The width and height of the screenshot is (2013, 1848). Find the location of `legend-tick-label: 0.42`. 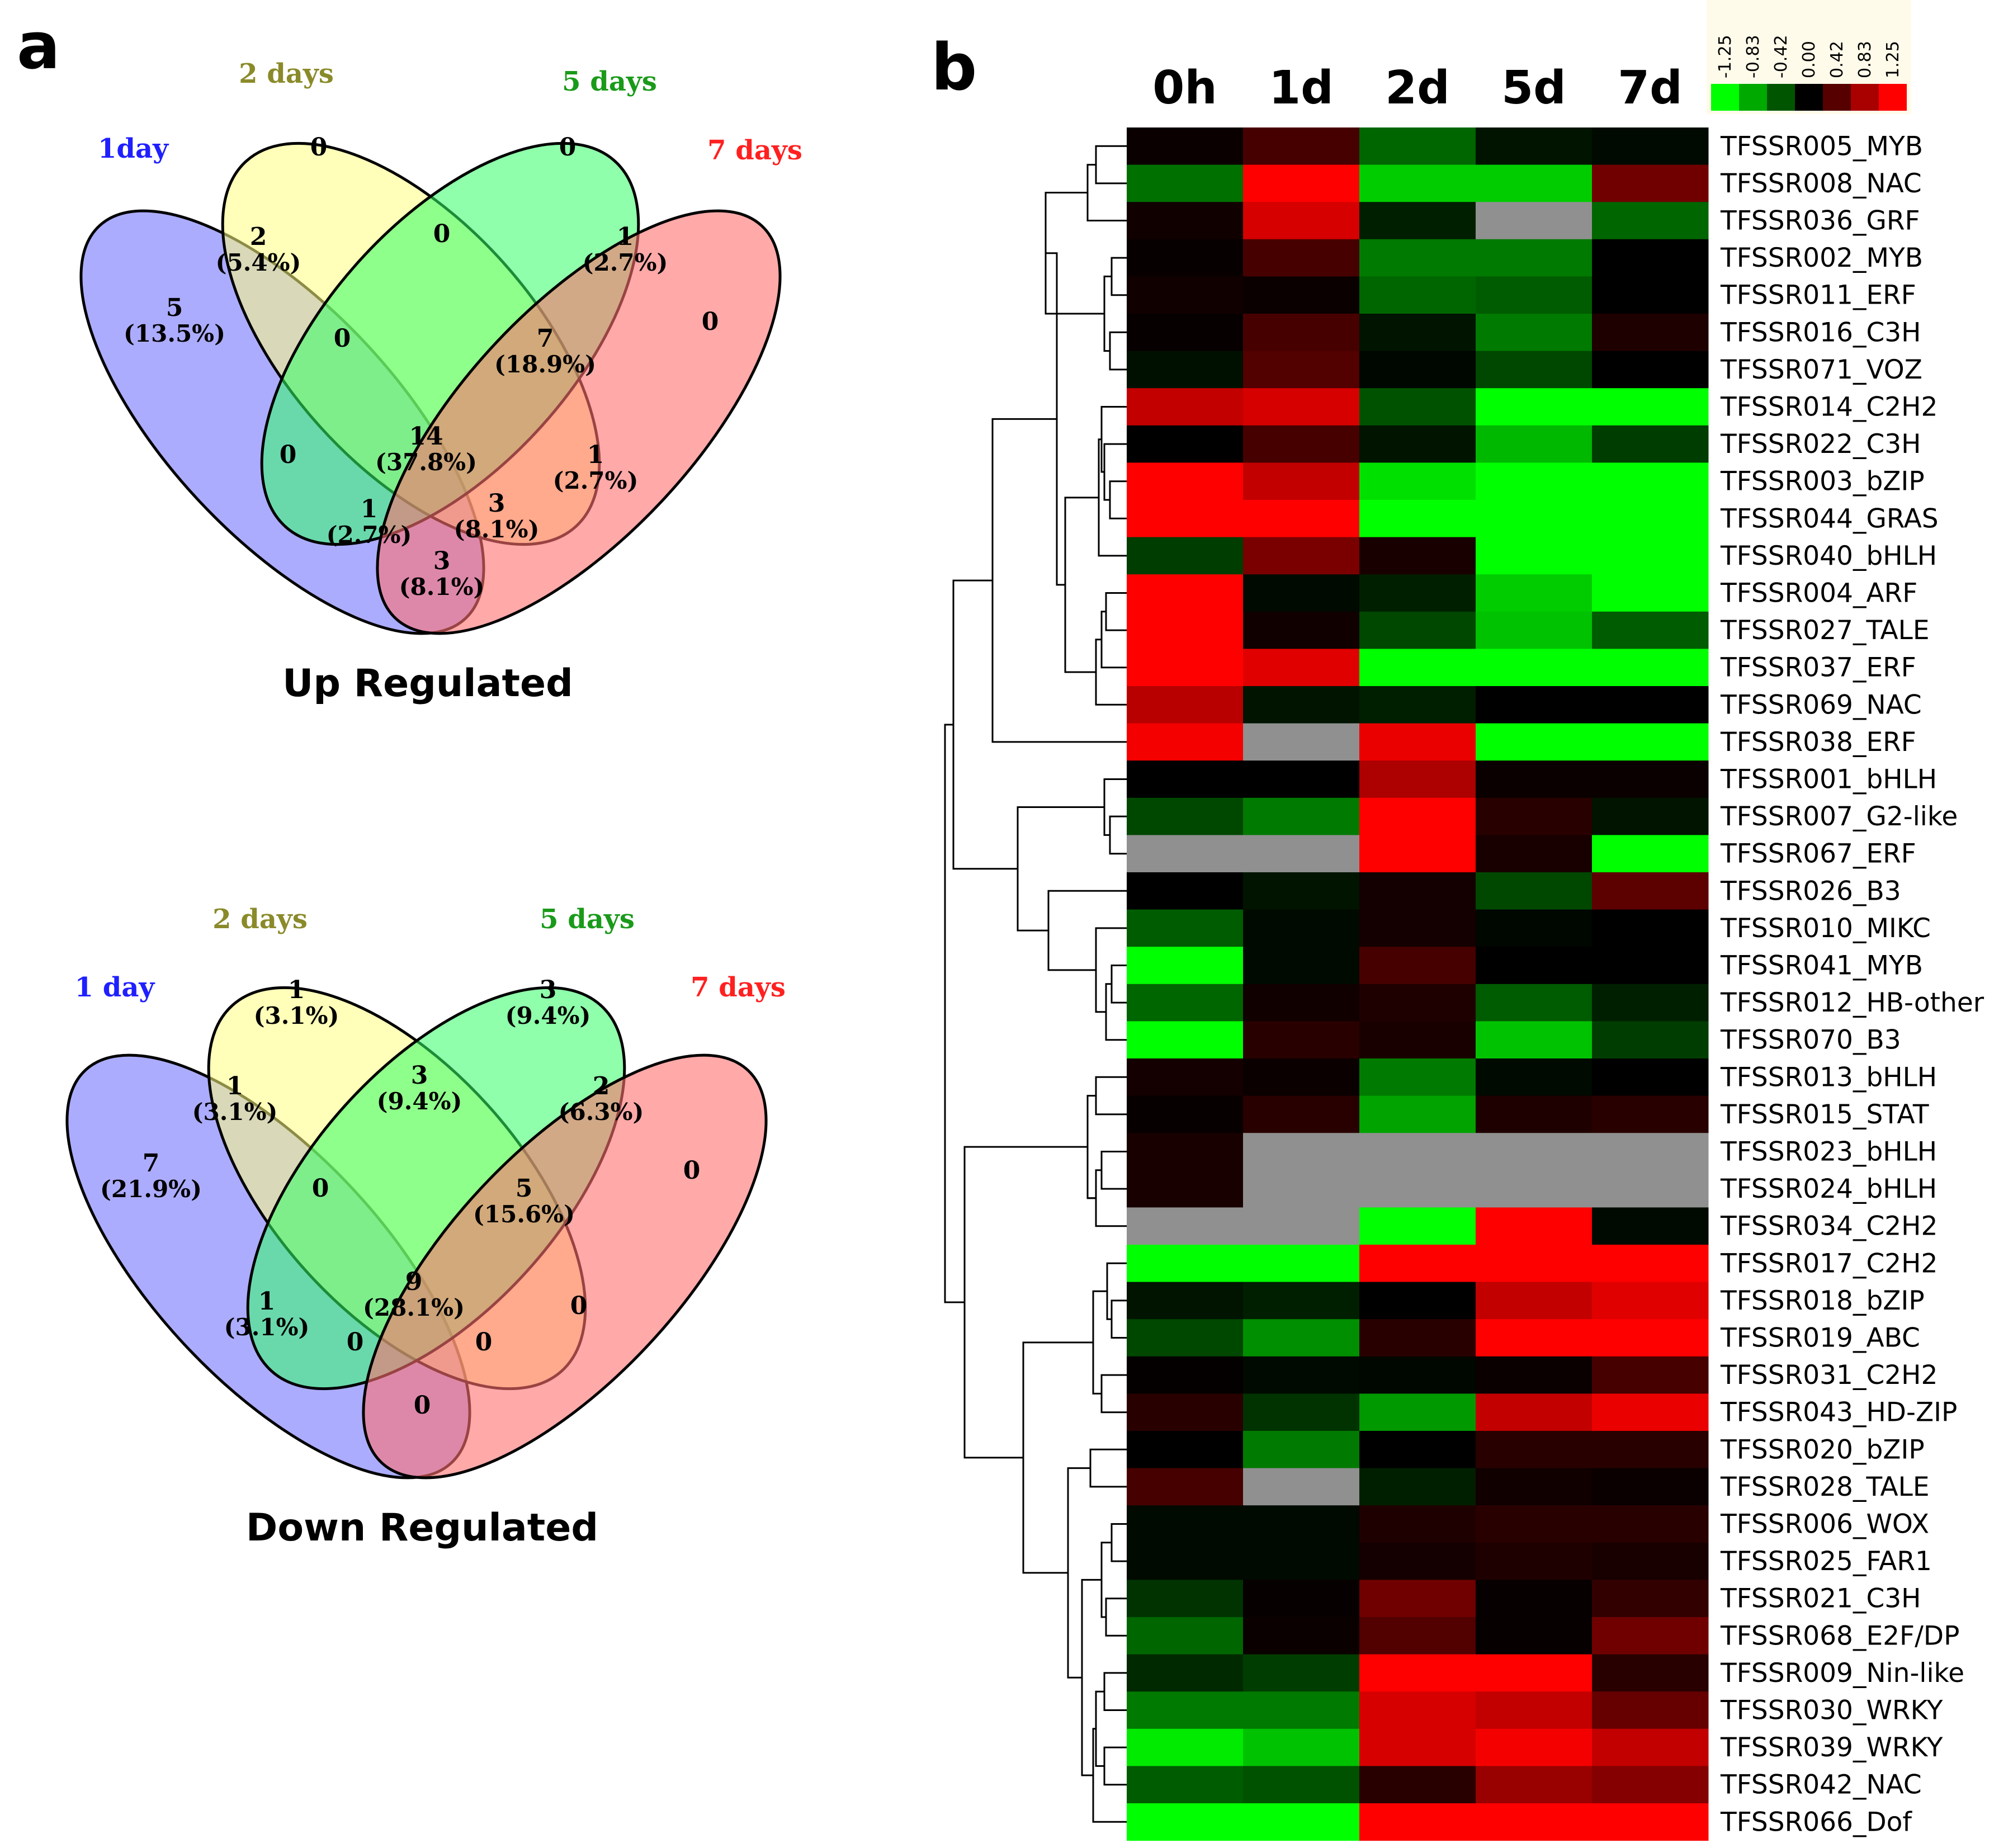

legend-tick-label: 0.42 is located at coordinates (1837, 59).